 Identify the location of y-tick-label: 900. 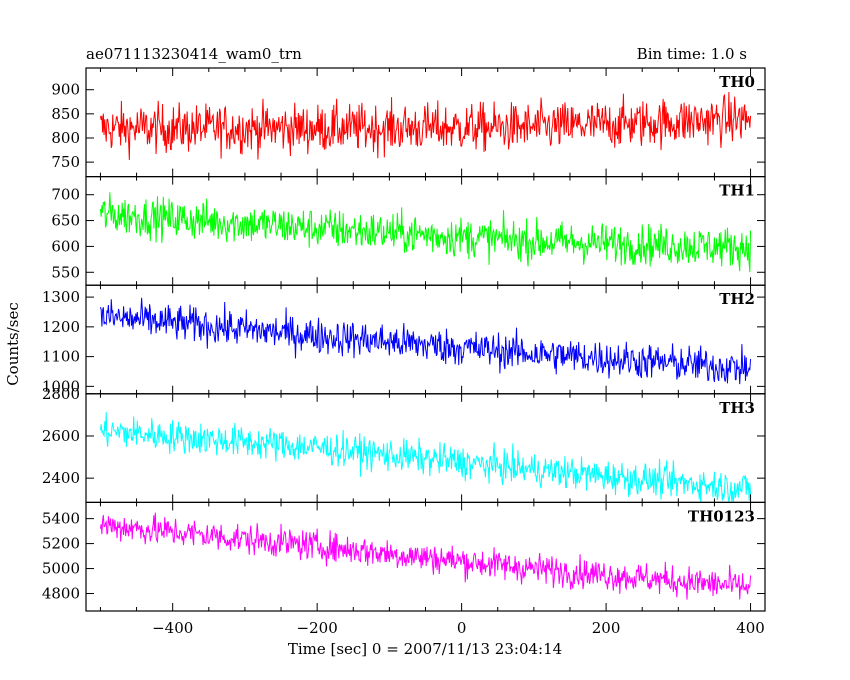
(65, 90).